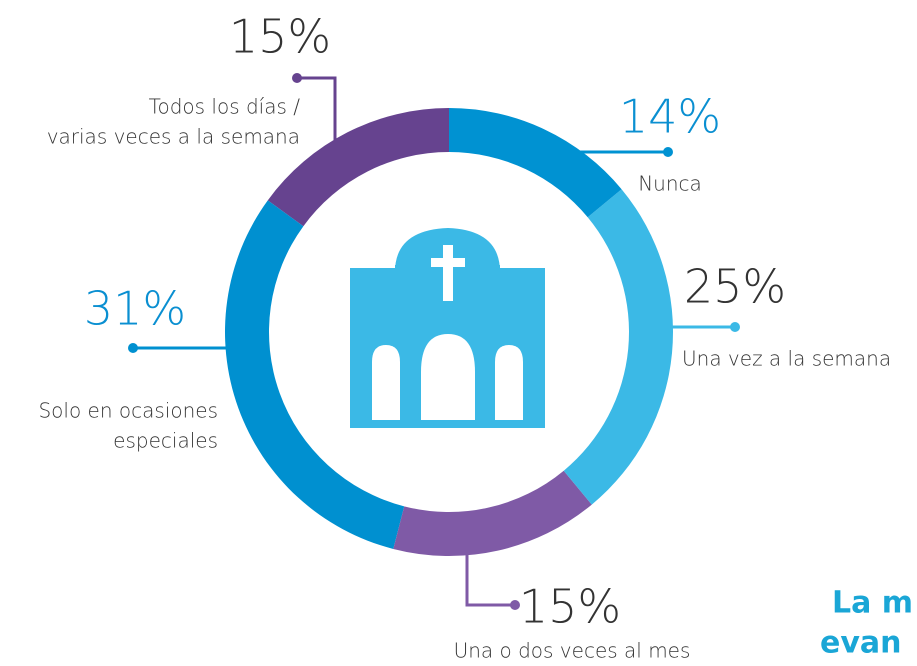 The width and height of the screenshot is (917, 666). What do you see at coordinates (225, 107) in the screenshot?
I see `category-label: Todos los días /` at bounding box center [225, 107].